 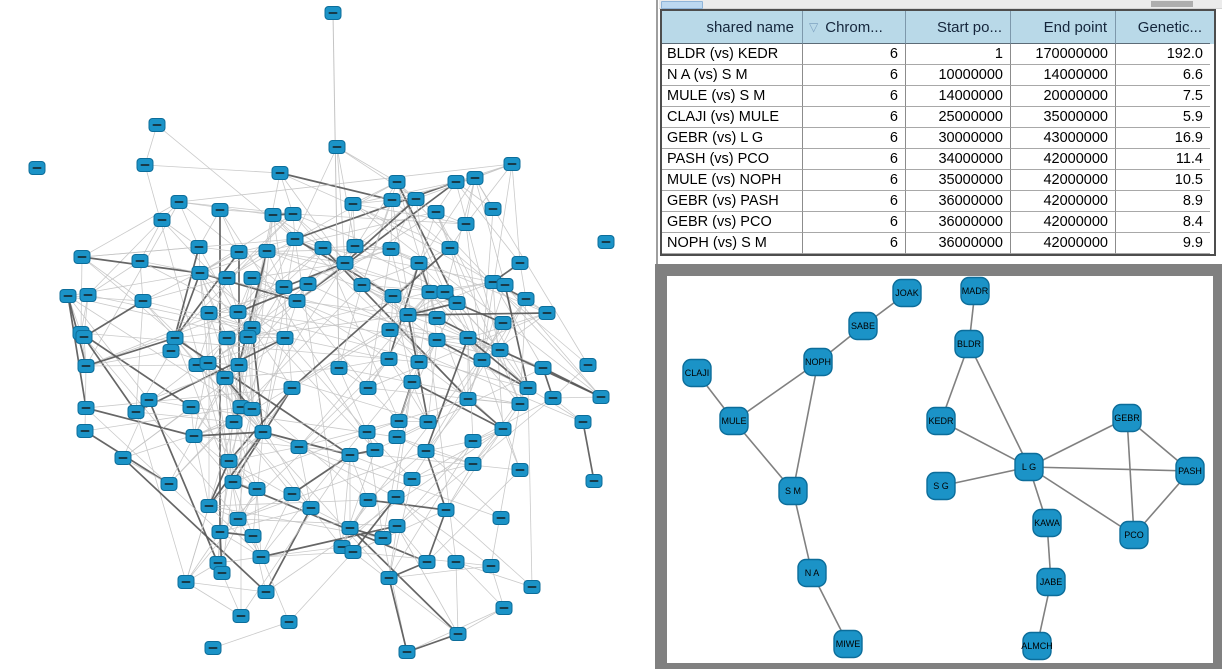 I want to click on column-header-label: shared name, so click(x=750, y=27).